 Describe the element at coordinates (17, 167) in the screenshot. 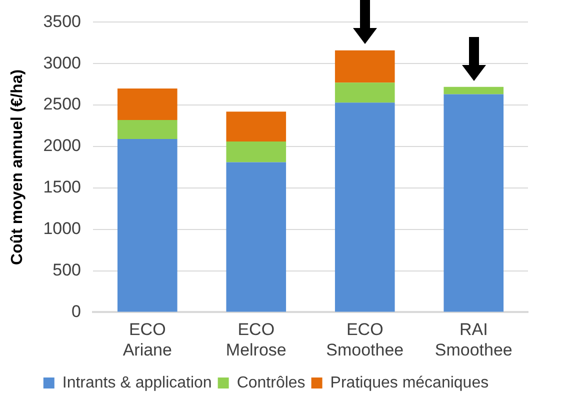

I see `y-axis-title: Coût moyen annuel (€/ha)` at that location.